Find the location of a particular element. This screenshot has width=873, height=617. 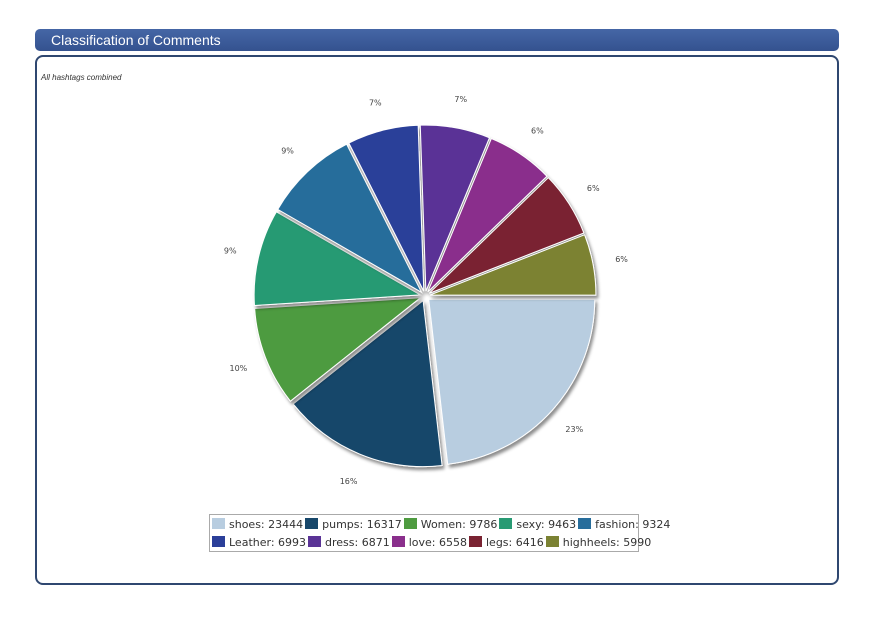

legend-item-dress: dress: 6871 is located at coordinates (349, 543).